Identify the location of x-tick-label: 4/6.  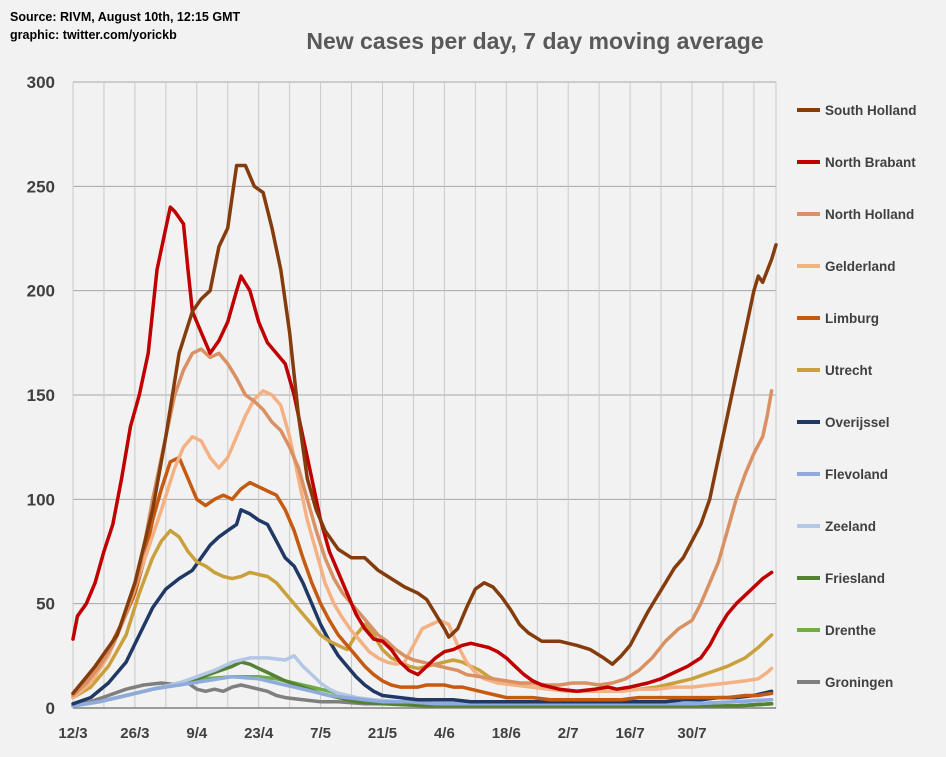
(444, 733).